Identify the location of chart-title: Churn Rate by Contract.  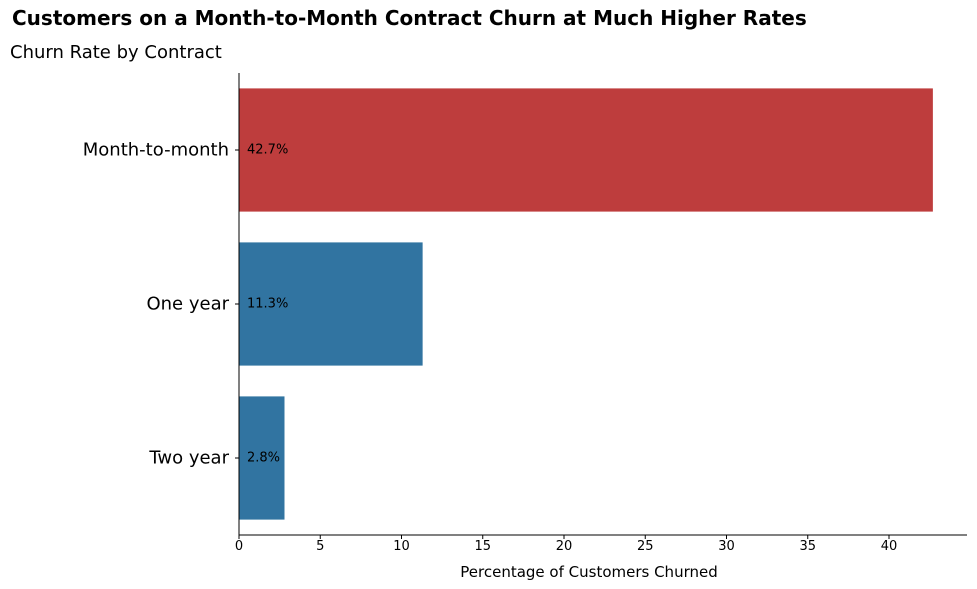
(116, 52).